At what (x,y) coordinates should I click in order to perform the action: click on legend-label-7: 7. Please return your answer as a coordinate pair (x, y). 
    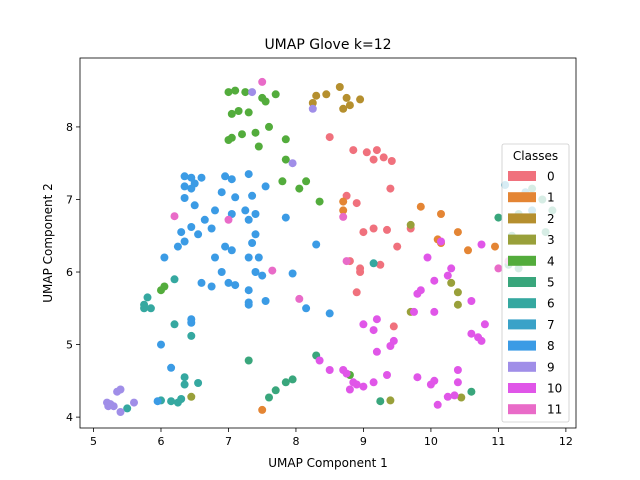
    Looking at the image, I should click on (551, 325).